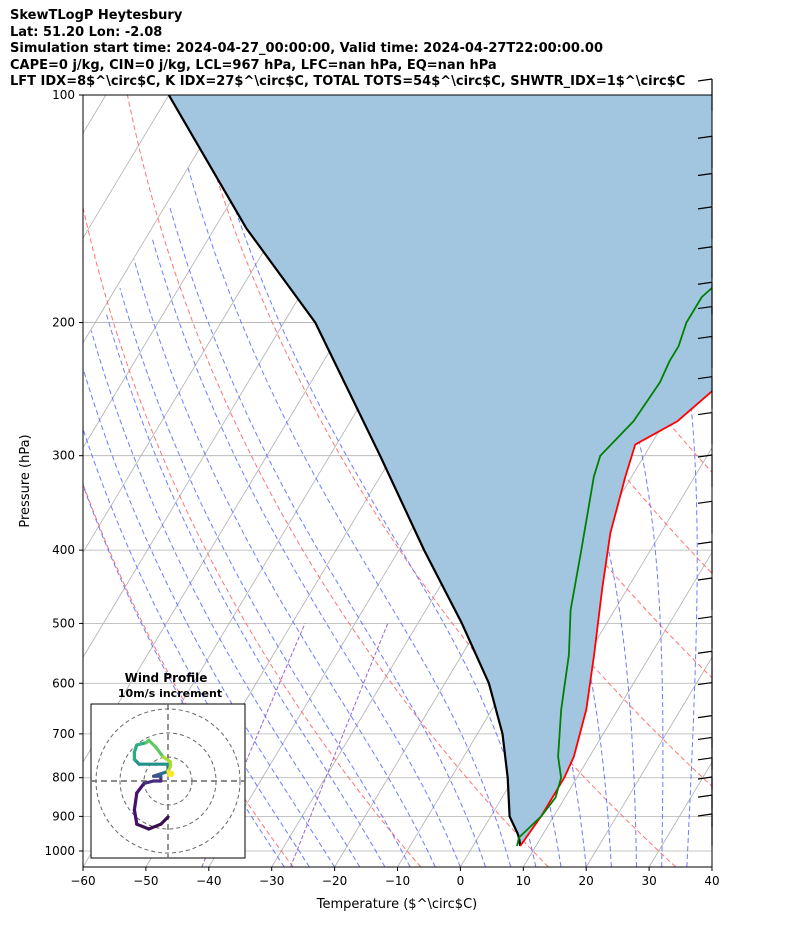  I want to click on mixing-ratio-line, so click(339, 745).